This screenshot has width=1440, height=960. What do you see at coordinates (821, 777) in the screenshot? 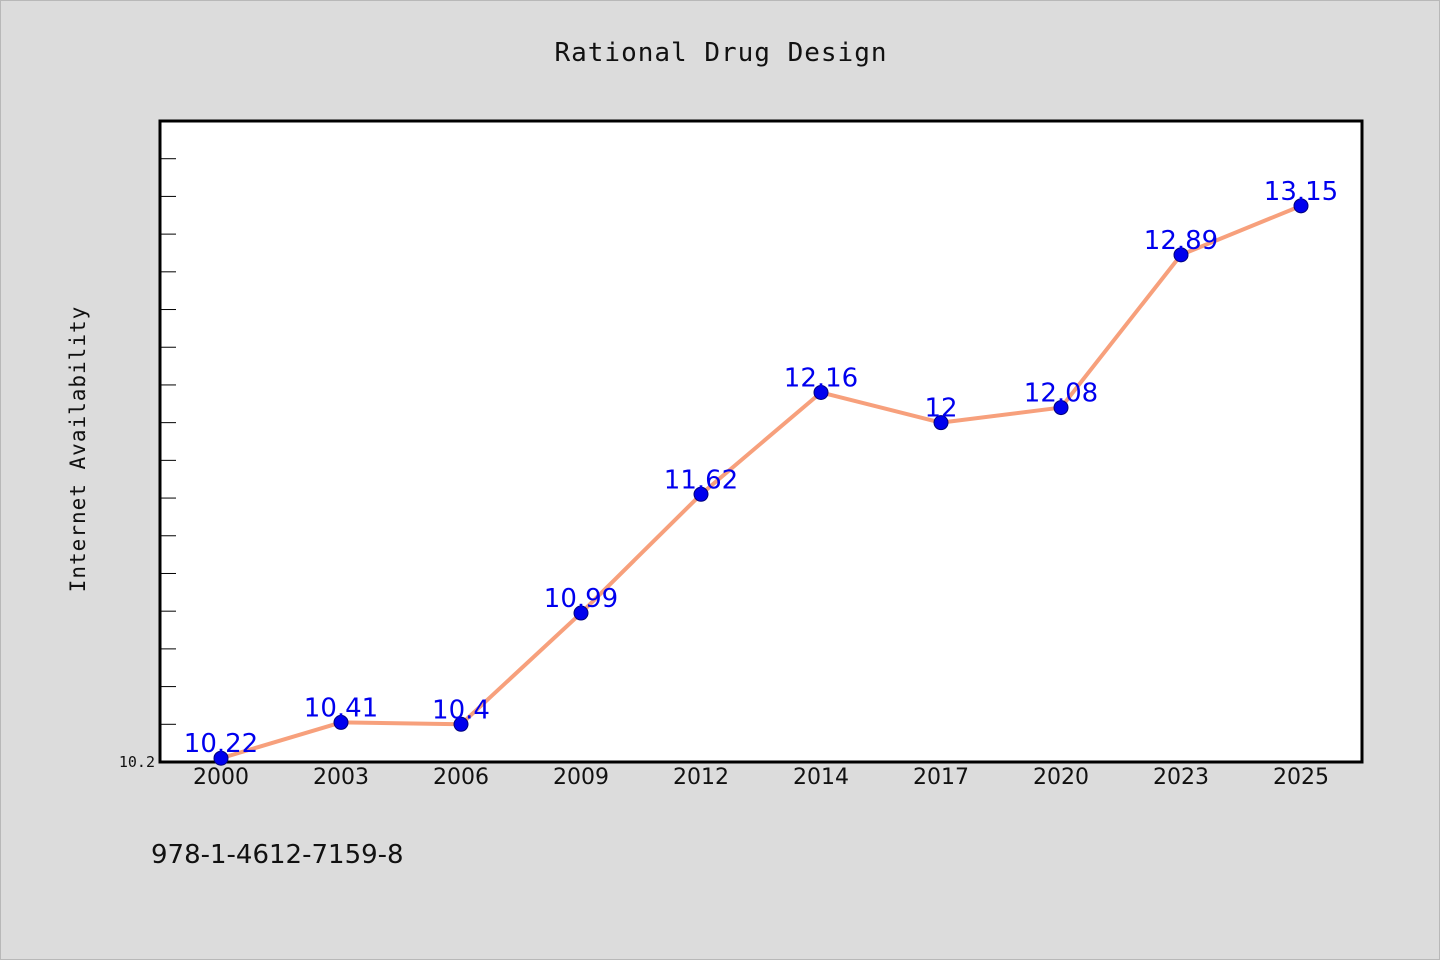
I see `x-tick-label: 2014` at bounding box center [821, 777].